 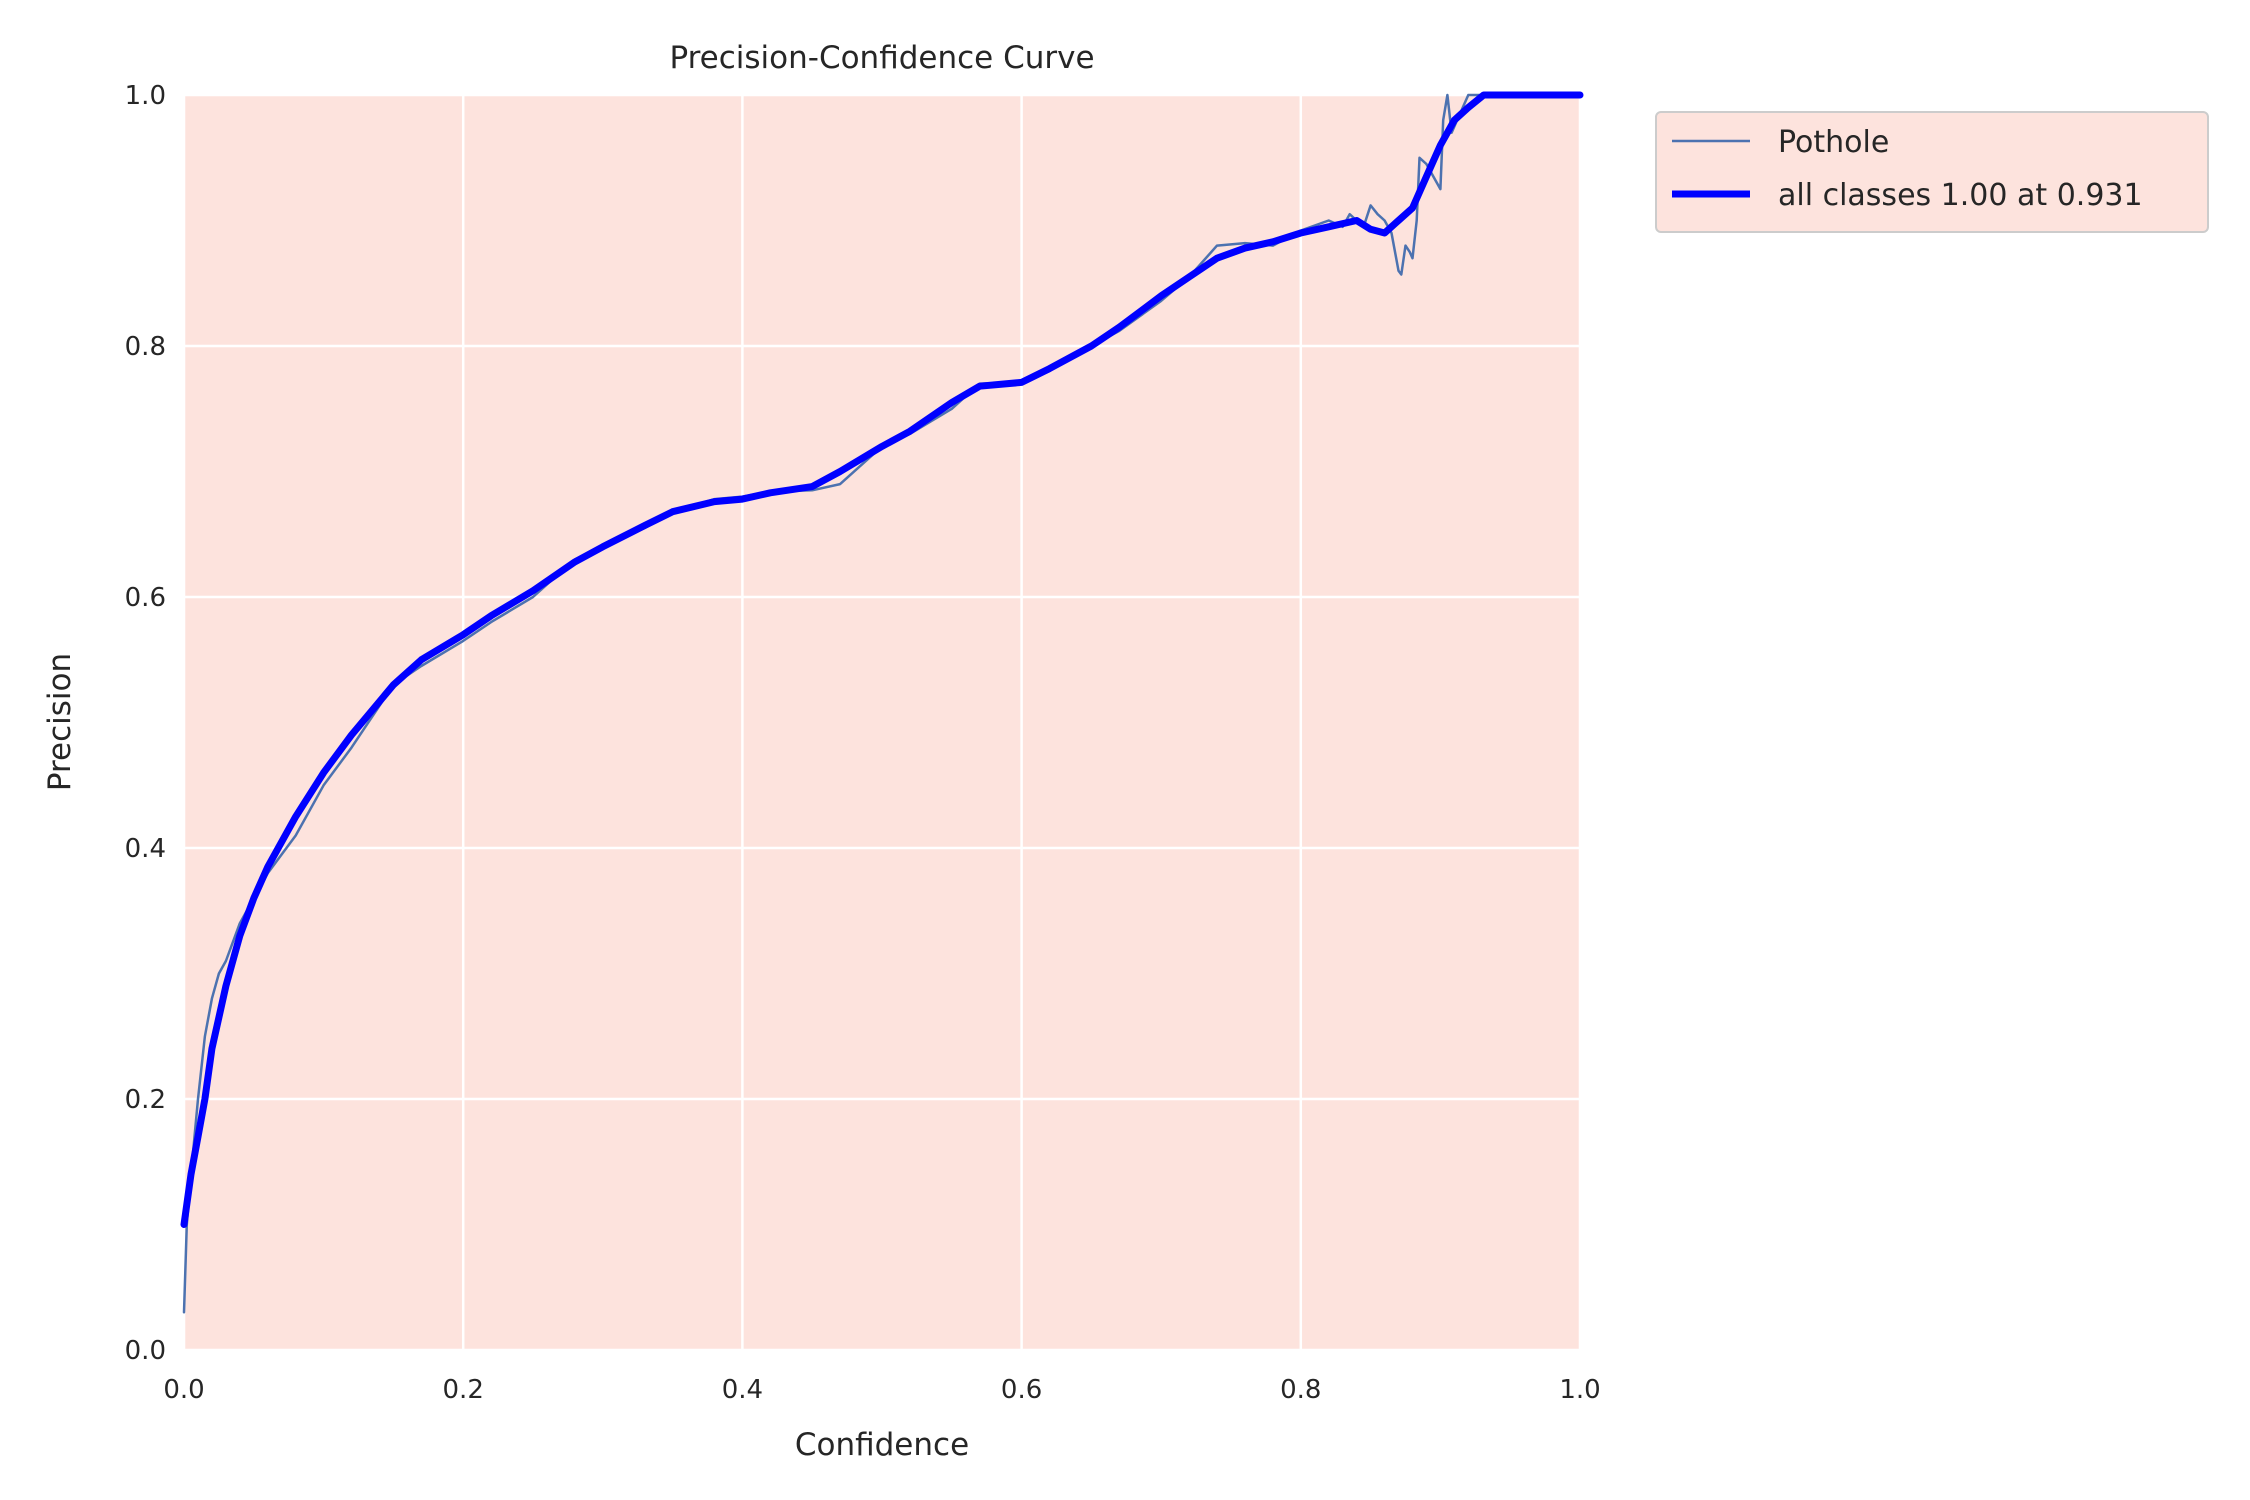 What do you see at coordinates (1021, 1390) in the screenshot?
I see `x-tick-label: 0.6` at bounding box center [1021, 1390].